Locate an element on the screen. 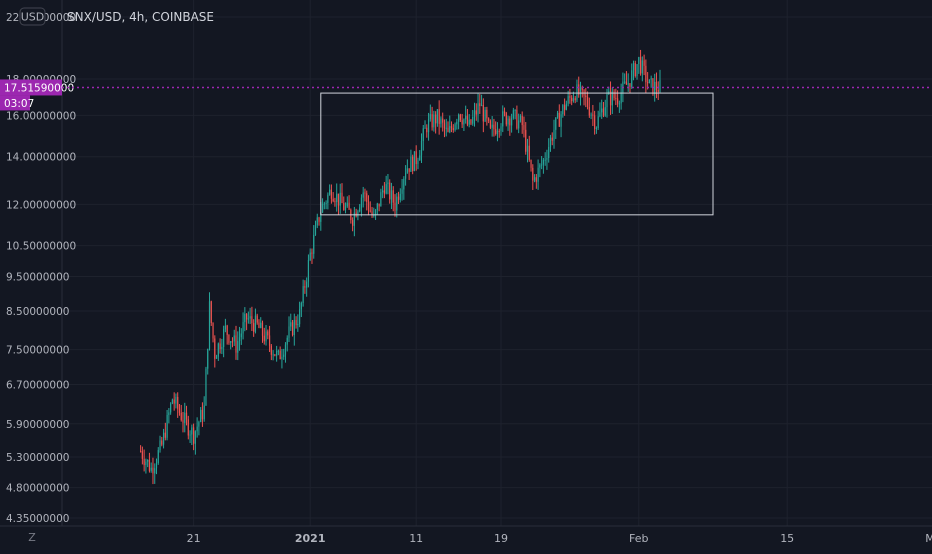  currency-badge: USD is located at coordinates (32, 16).